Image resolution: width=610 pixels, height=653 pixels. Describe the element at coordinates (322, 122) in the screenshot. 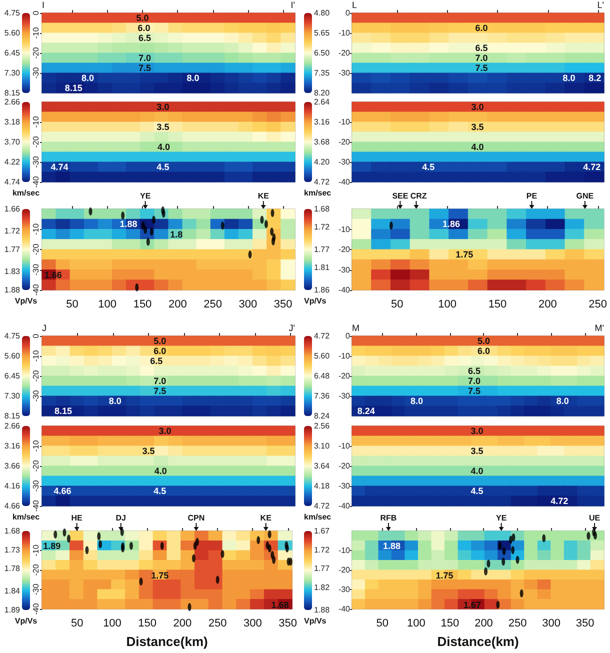

I see `color-bar-label: 3.16` at that location.